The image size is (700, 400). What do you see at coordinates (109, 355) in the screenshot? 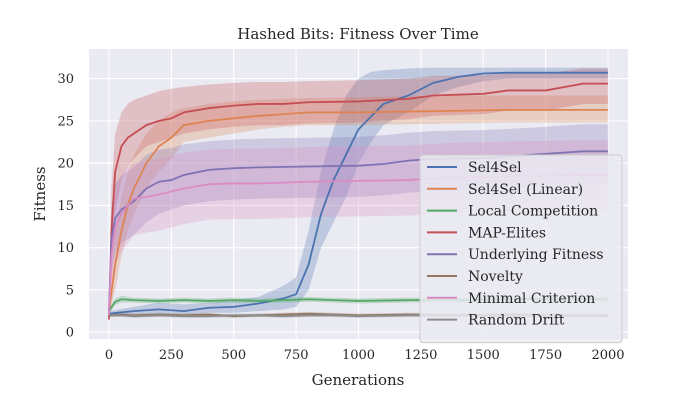
I see `x-tick-label: 0` at bounding box center [109, 355].